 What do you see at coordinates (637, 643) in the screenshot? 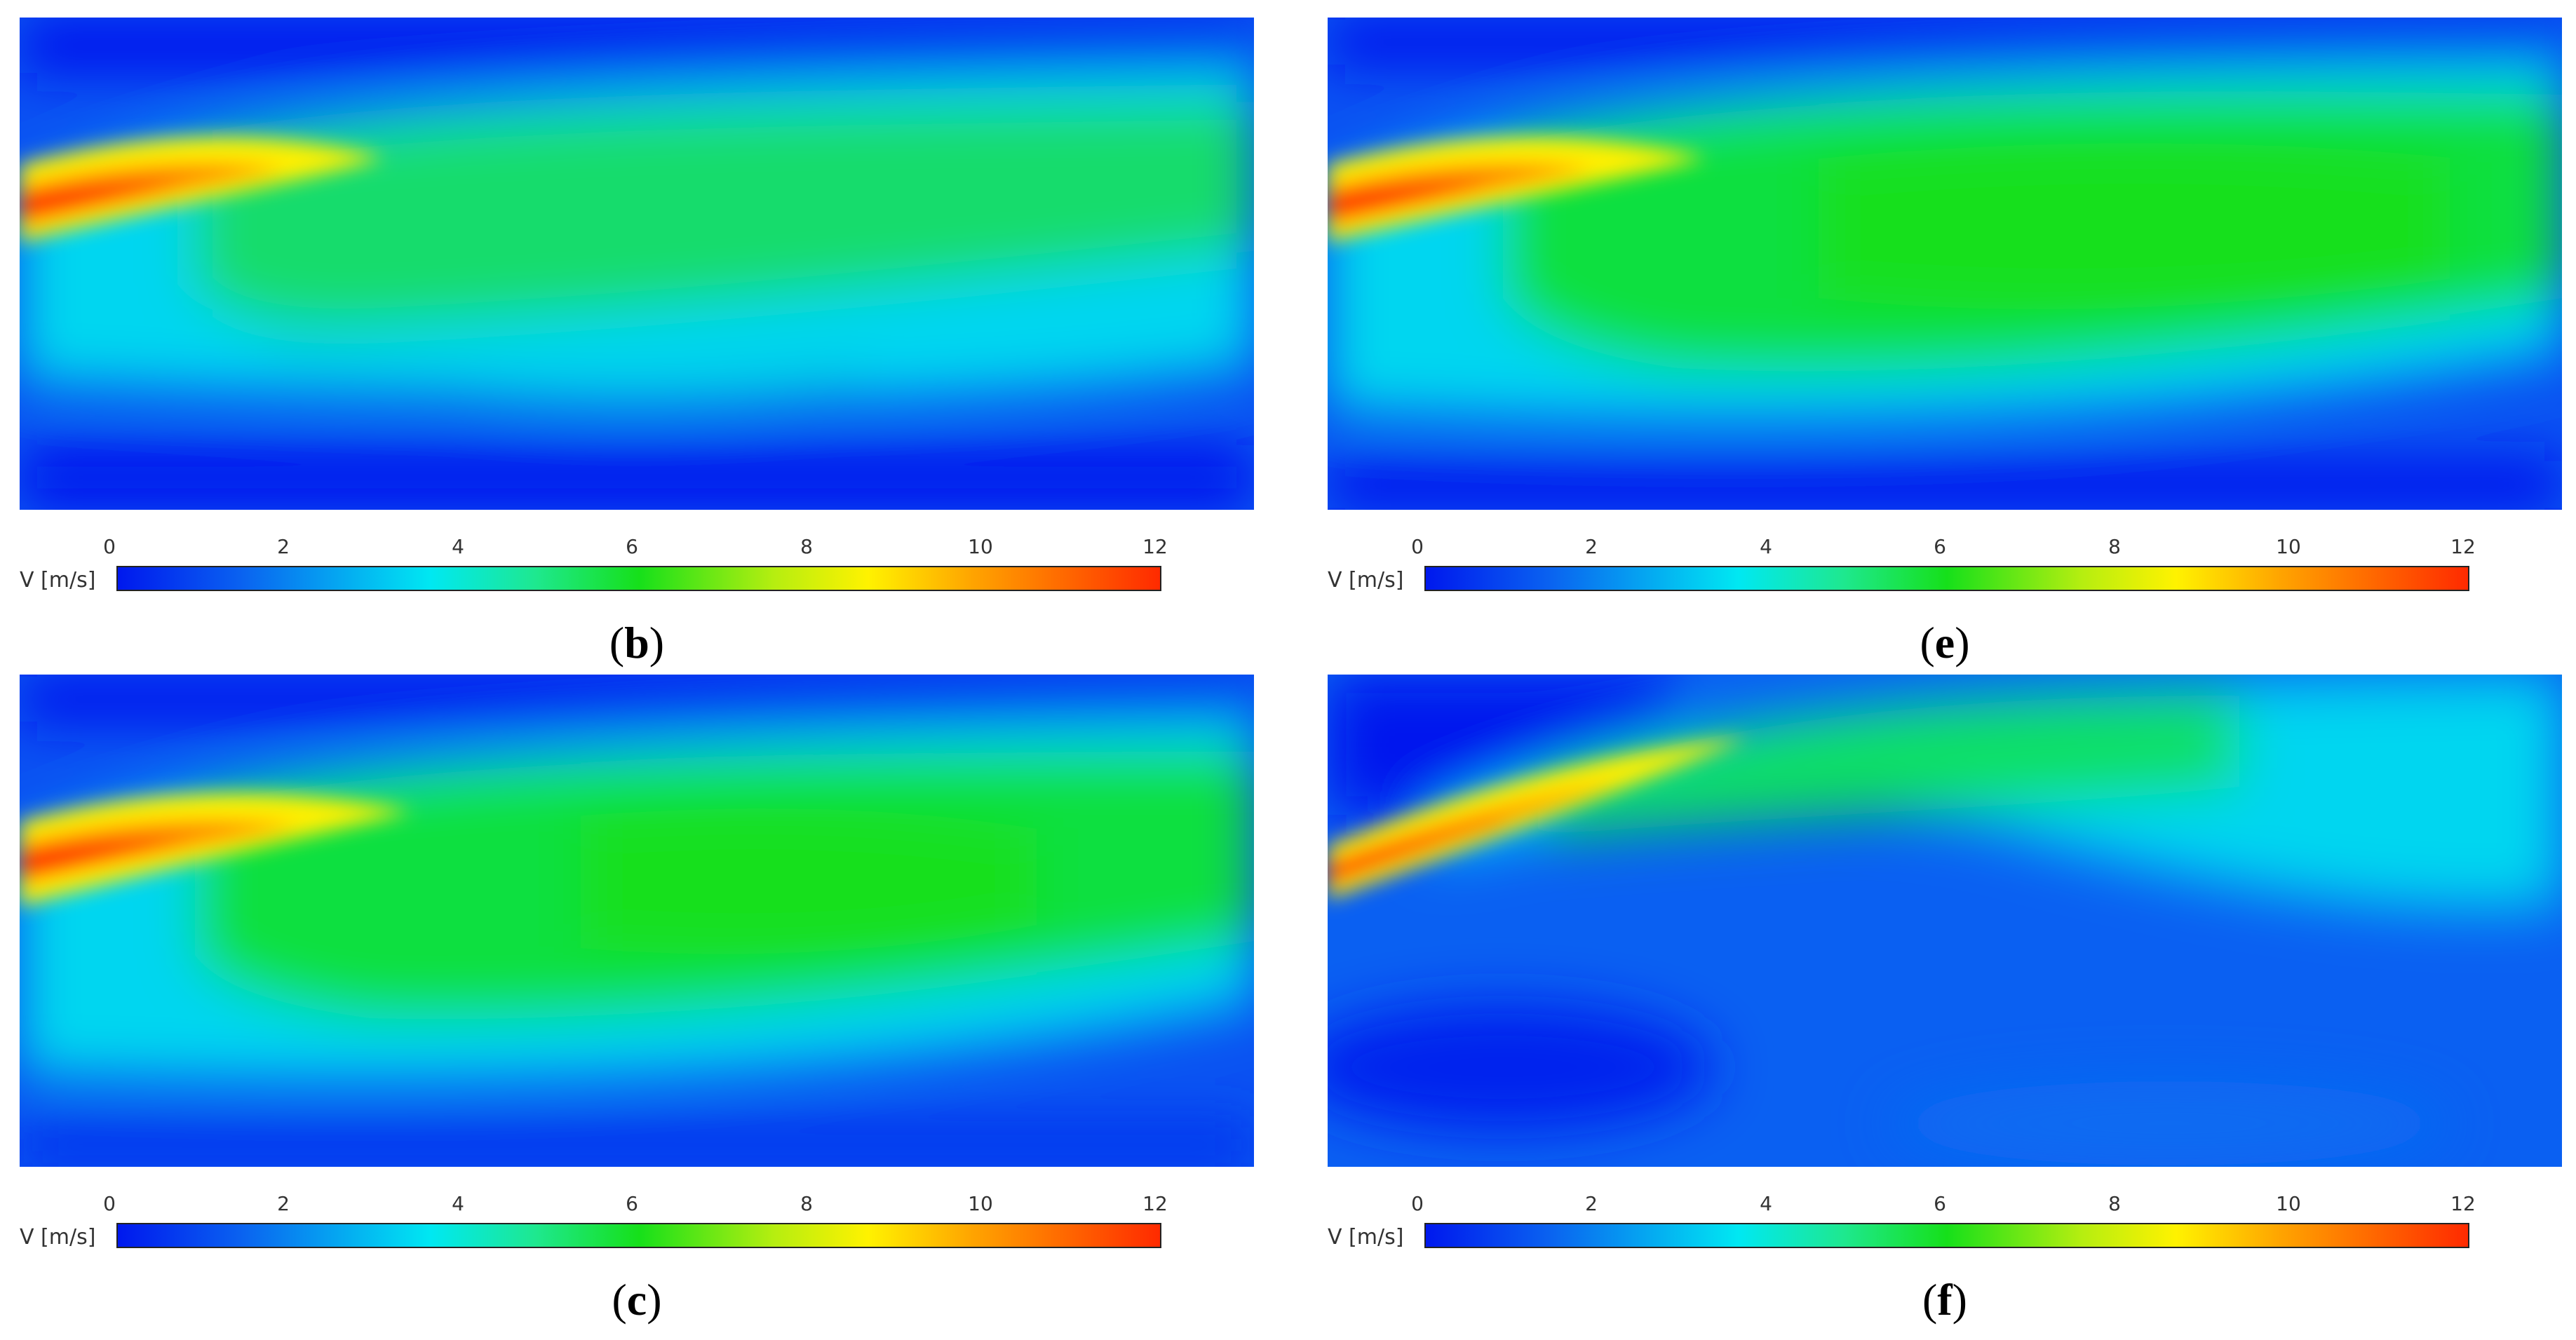
I see `panel-caption: (b)` at bounding box center [637, 643].